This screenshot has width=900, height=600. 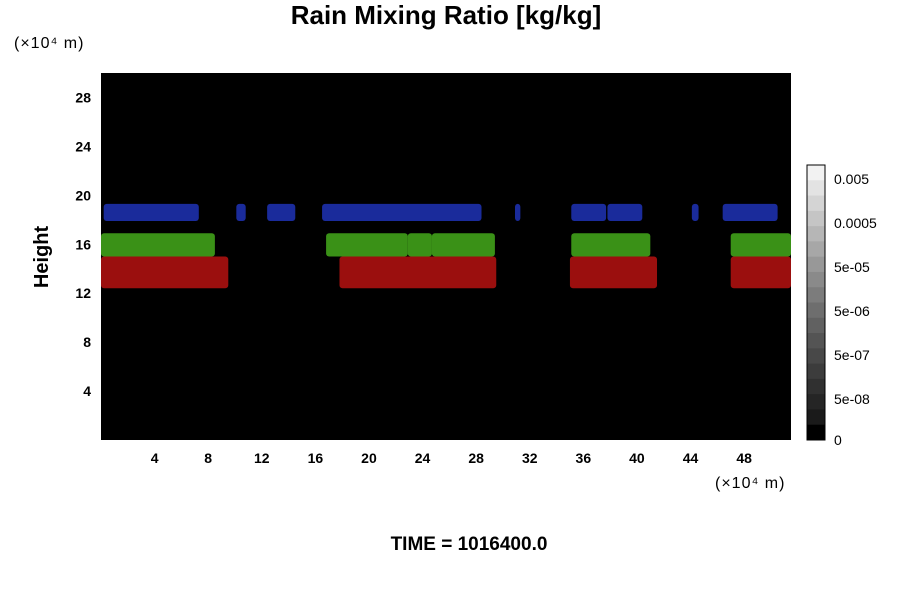 I want to click on colorbar-tick-label: 5e-05, so click(x=852, y=267).